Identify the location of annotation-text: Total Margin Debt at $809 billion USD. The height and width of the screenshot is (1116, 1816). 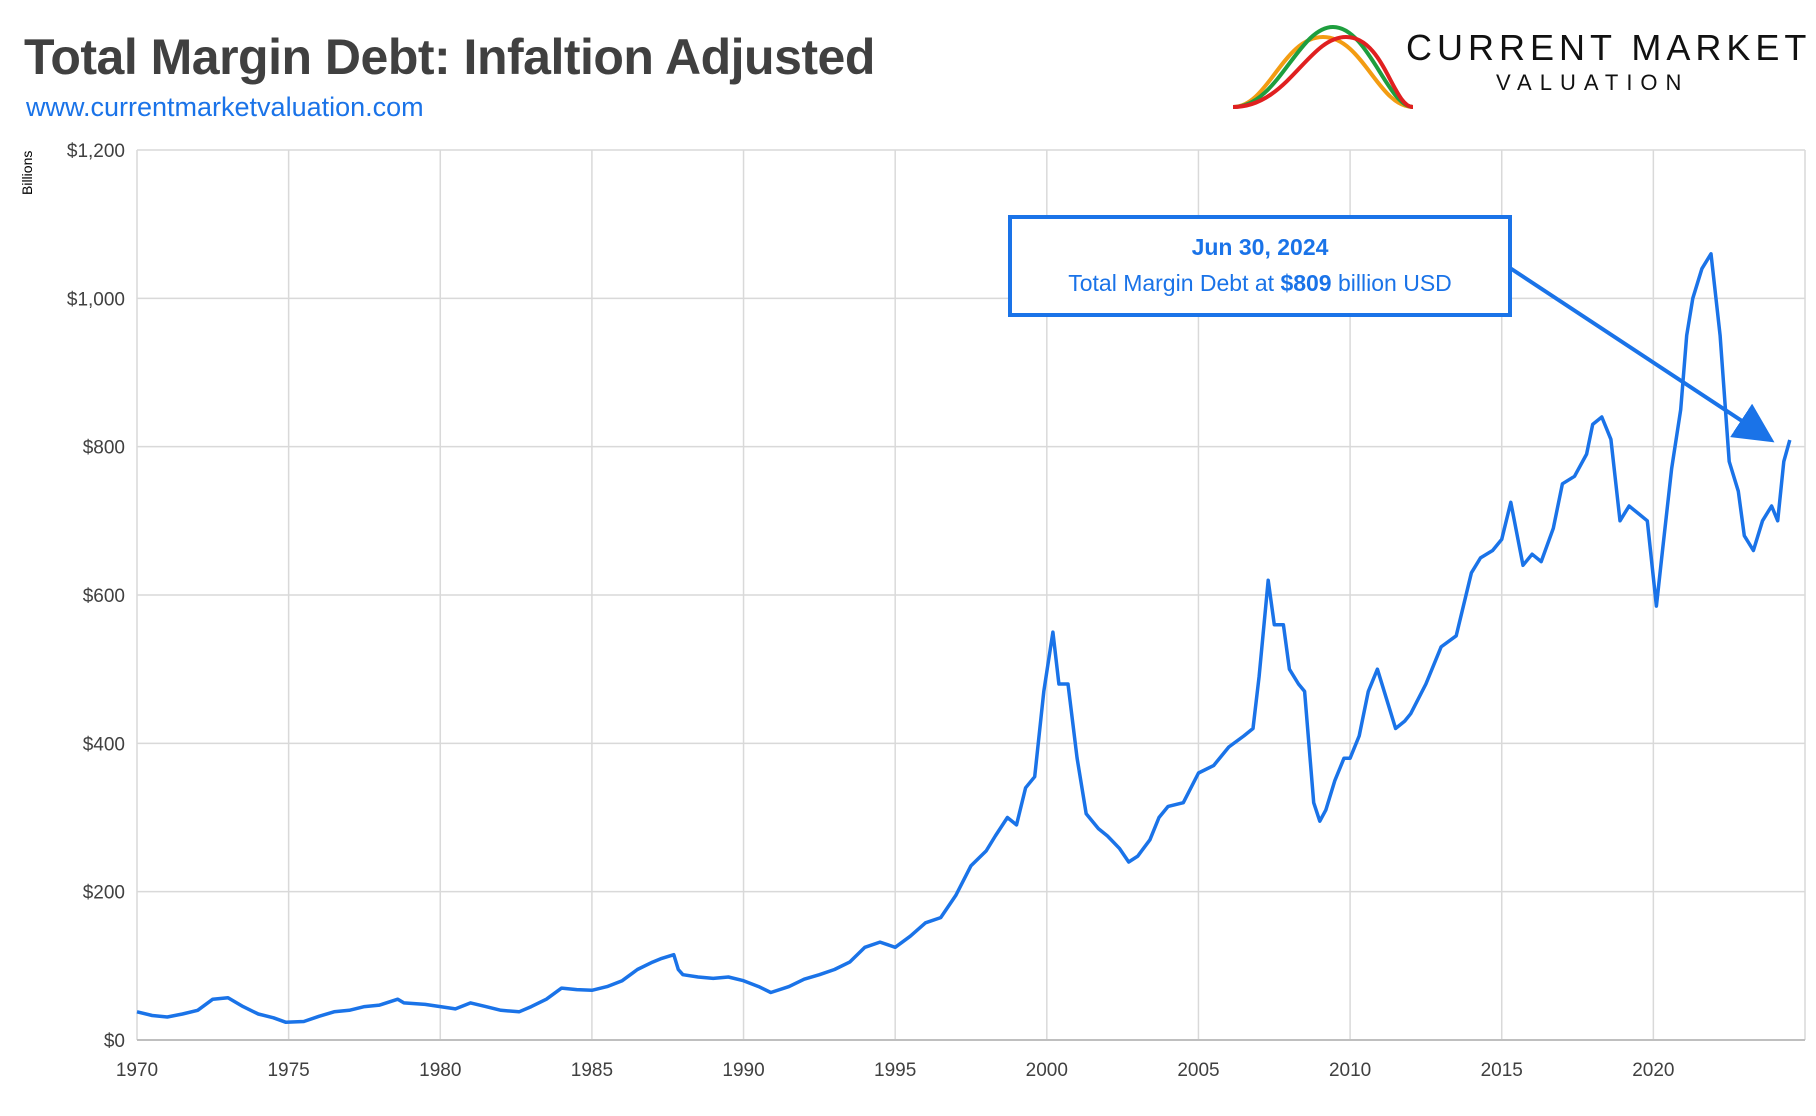
(1260, 283).